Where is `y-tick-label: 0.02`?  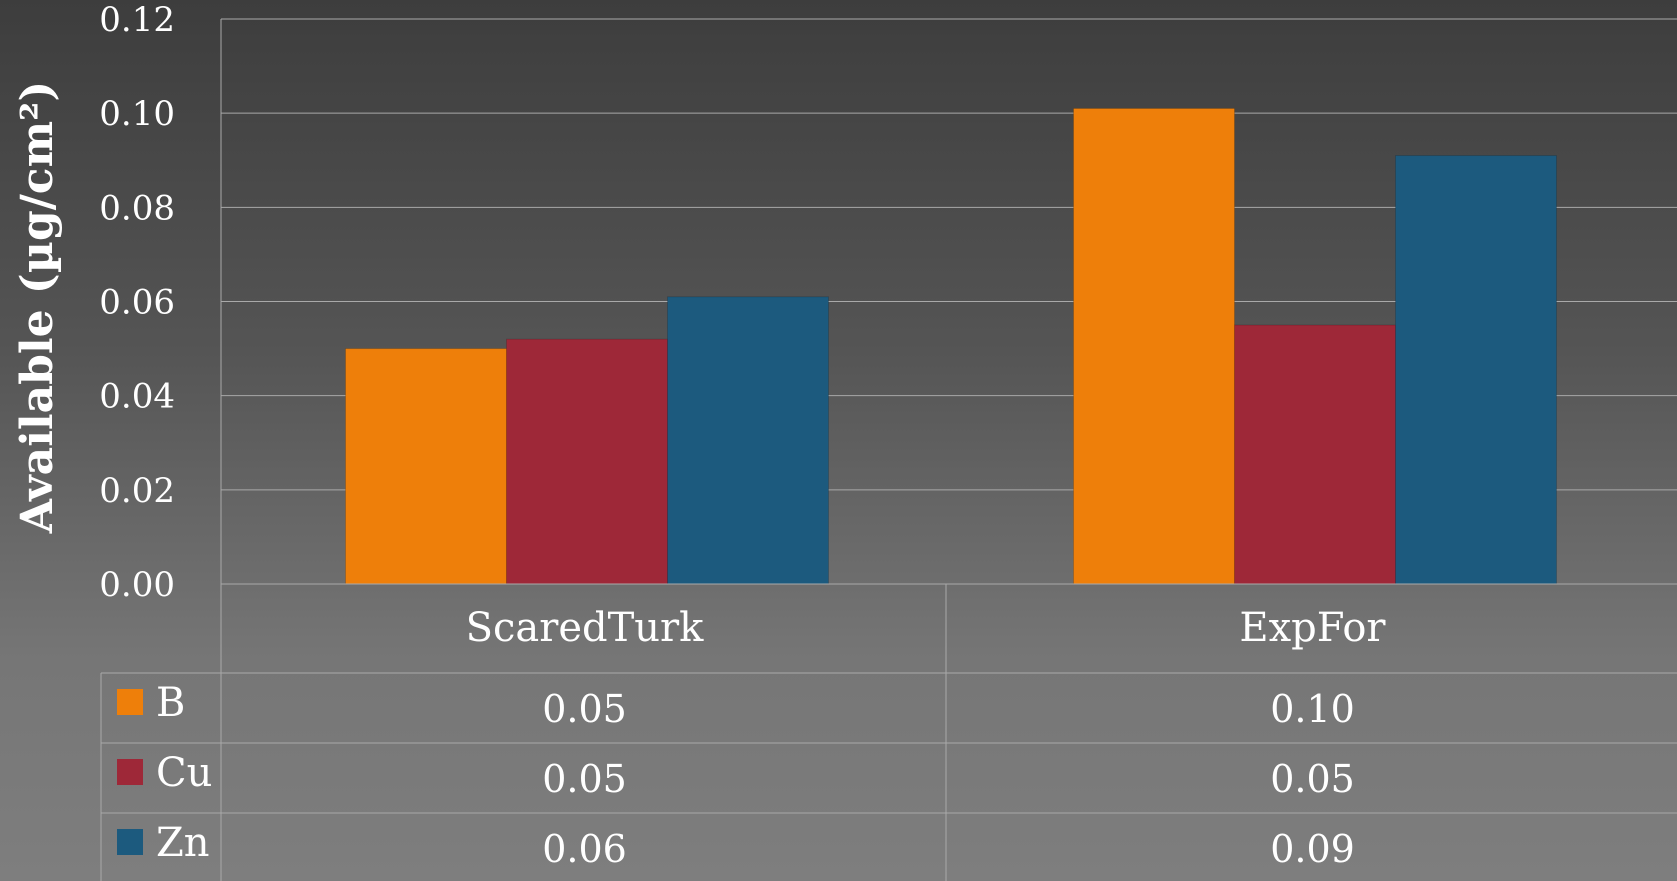 y-tick-label: 0.02 is located at coordinates (137, 491).